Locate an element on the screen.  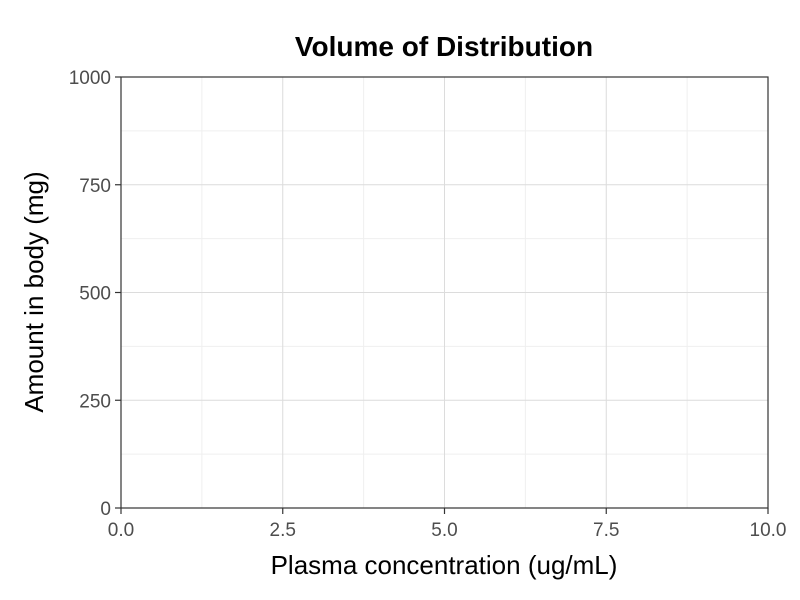
y-tick-label: 250 is located at coordinates (95, 401).